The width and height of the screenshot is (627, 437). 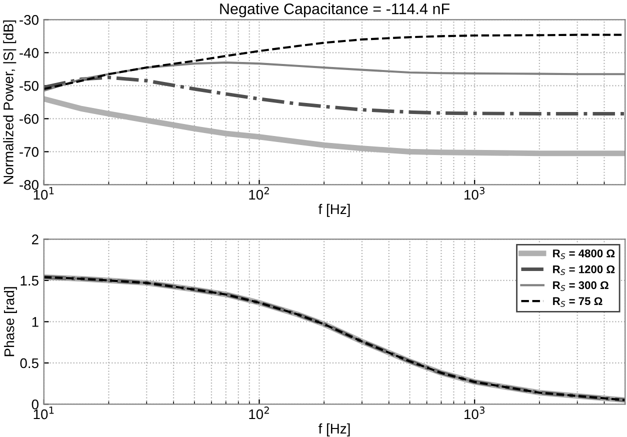 I want to click on y-tick-label: 1, so click(x=35, y=322).